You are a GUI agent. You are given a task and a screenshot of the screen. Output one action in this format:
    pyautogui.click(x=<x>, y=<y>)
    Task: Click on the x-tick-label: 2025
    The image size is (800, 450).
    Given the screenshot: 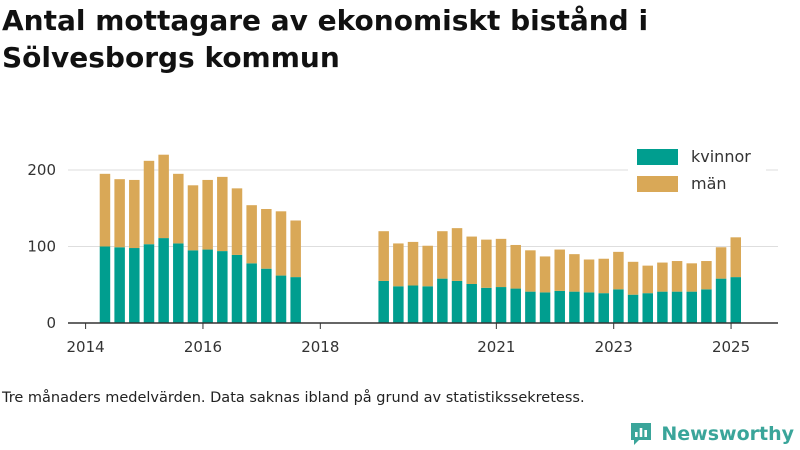 What is the action you would take?
    pyautogui.click(x=731, y=347)
    